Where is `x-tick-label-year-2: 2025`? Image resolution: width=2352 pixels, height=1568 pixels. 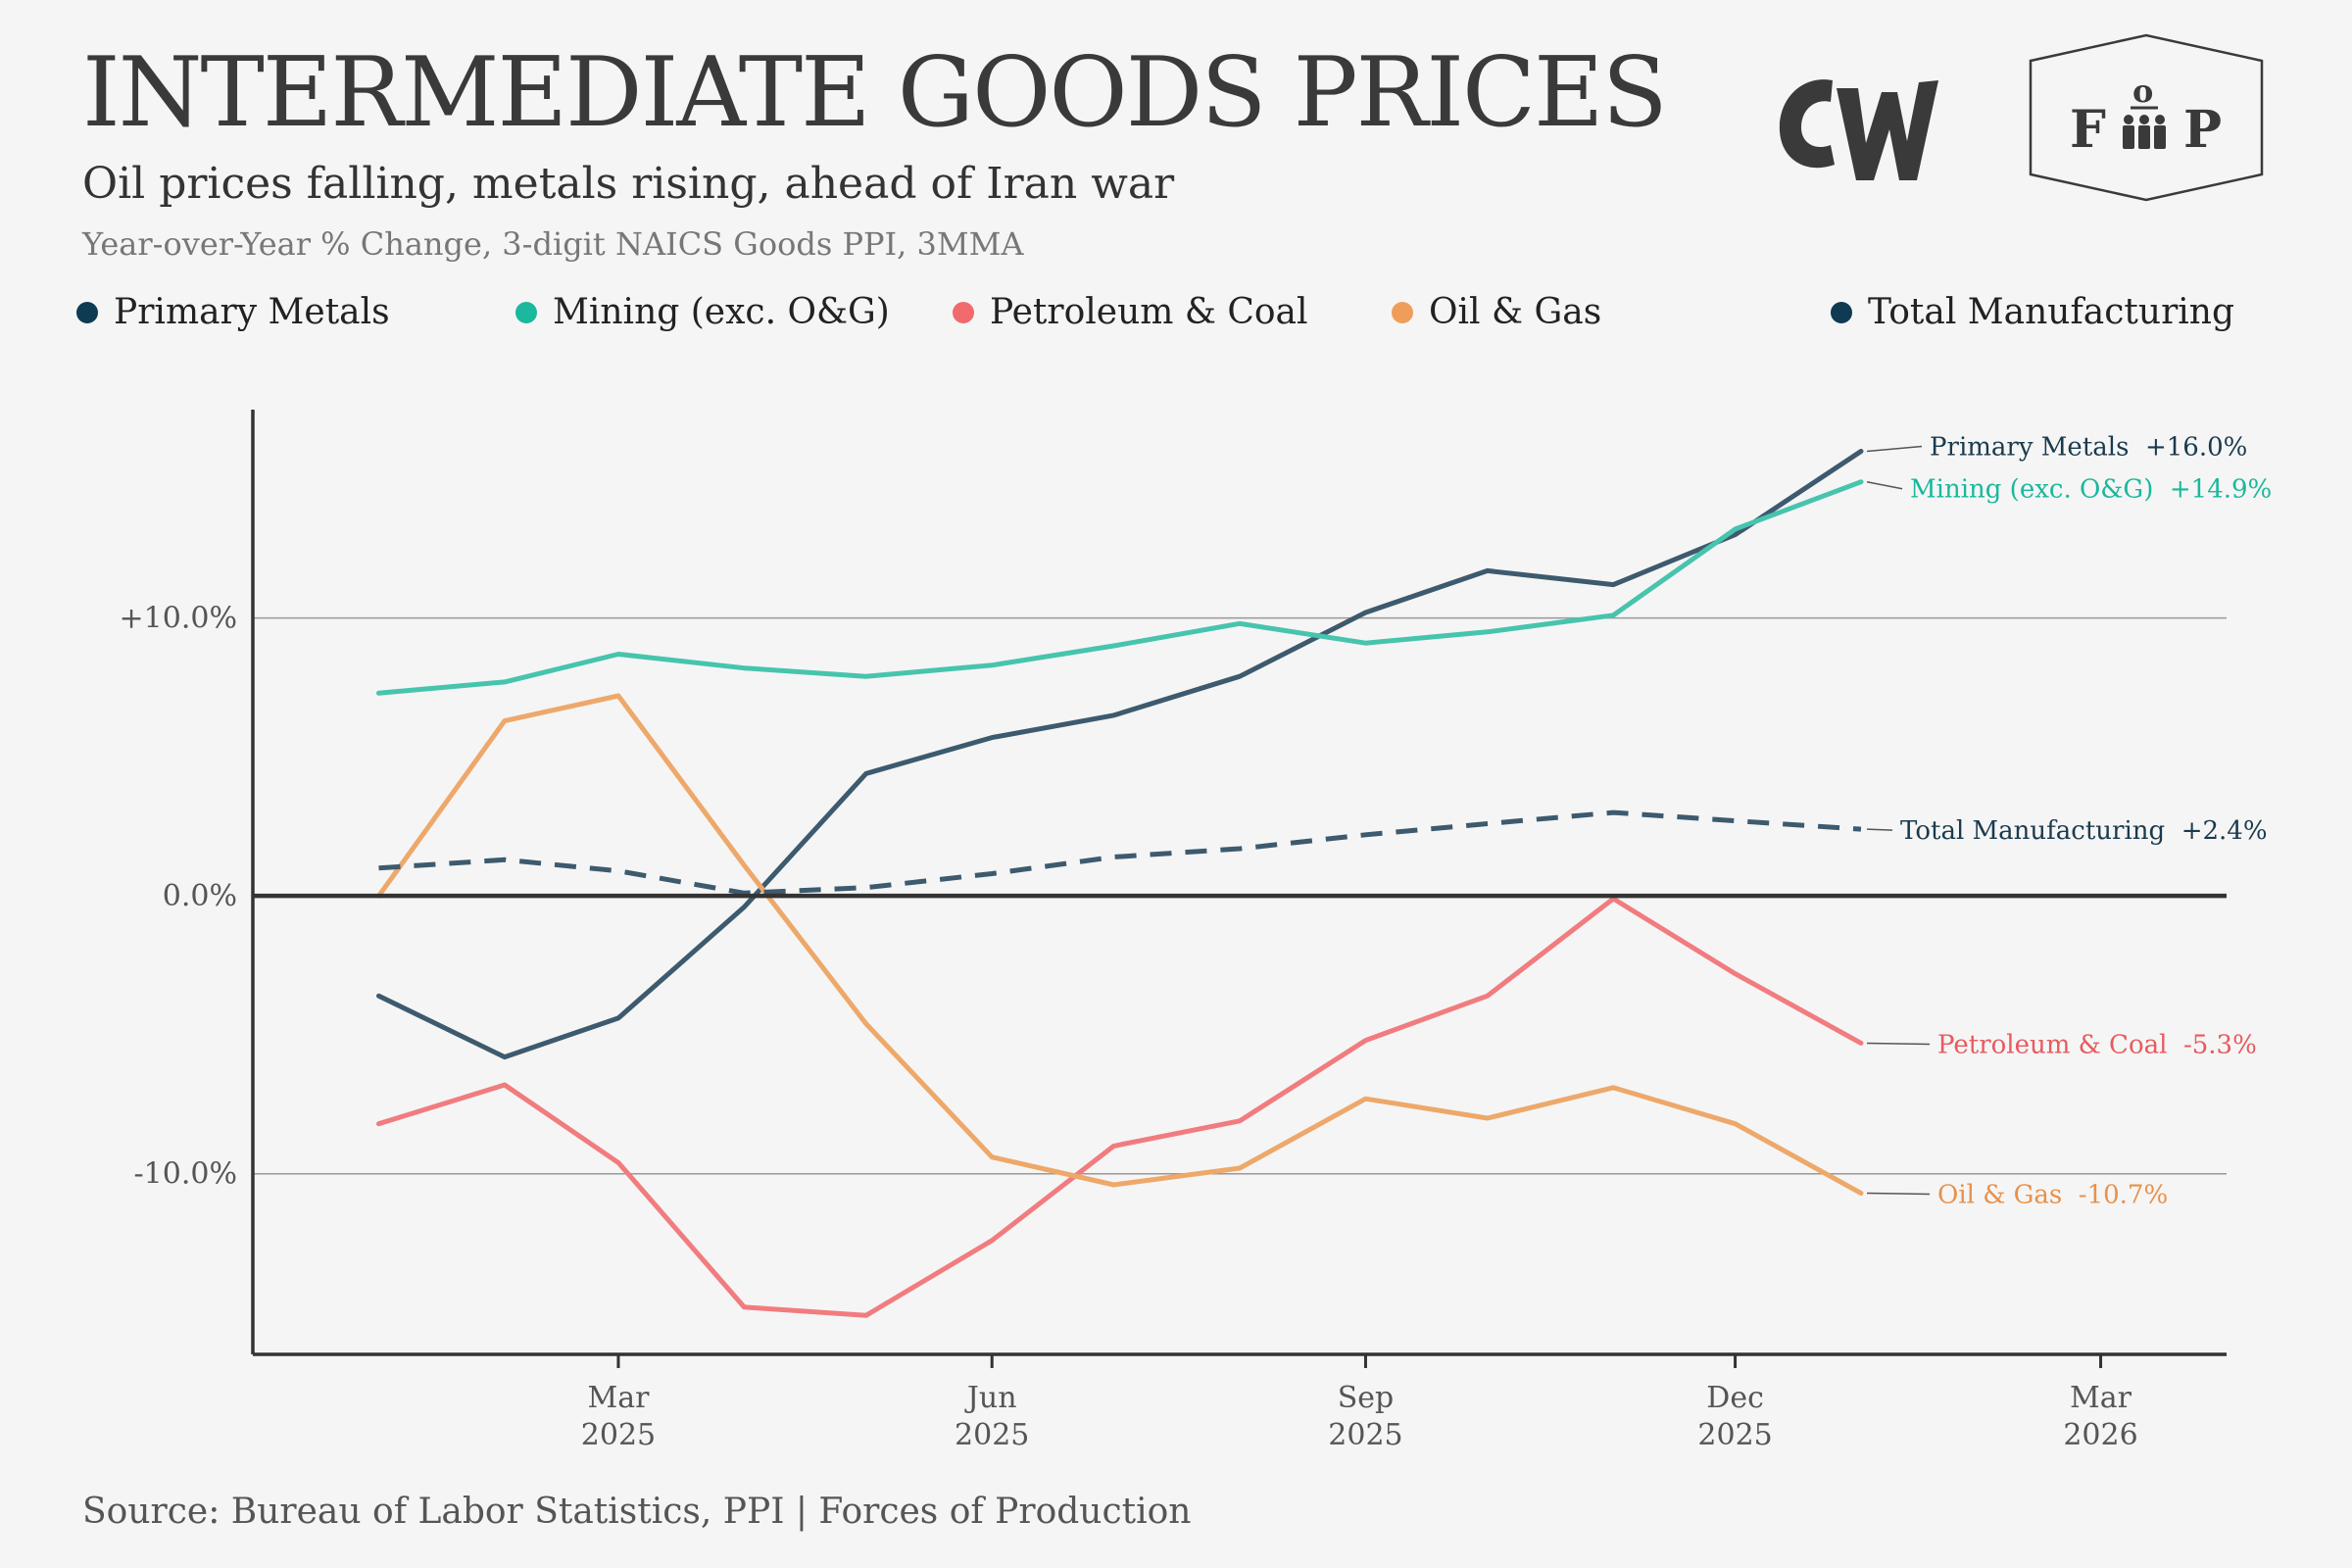 x-tick-label-year-2: 2025 is located at coordinates (1365, 1435).